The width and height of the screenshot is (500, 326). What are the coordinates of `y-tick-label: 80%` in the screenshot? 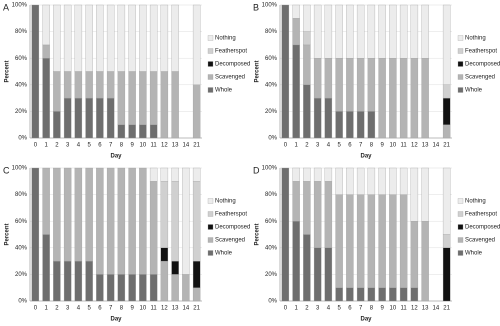 It's located at (21, 195).